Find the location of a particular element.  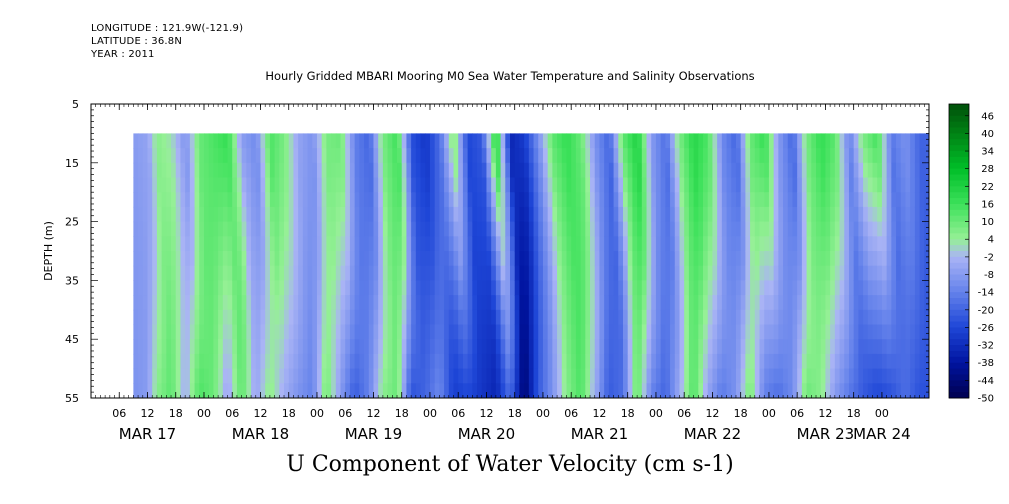

colorbar-frame is located at coordinates (959, 251).